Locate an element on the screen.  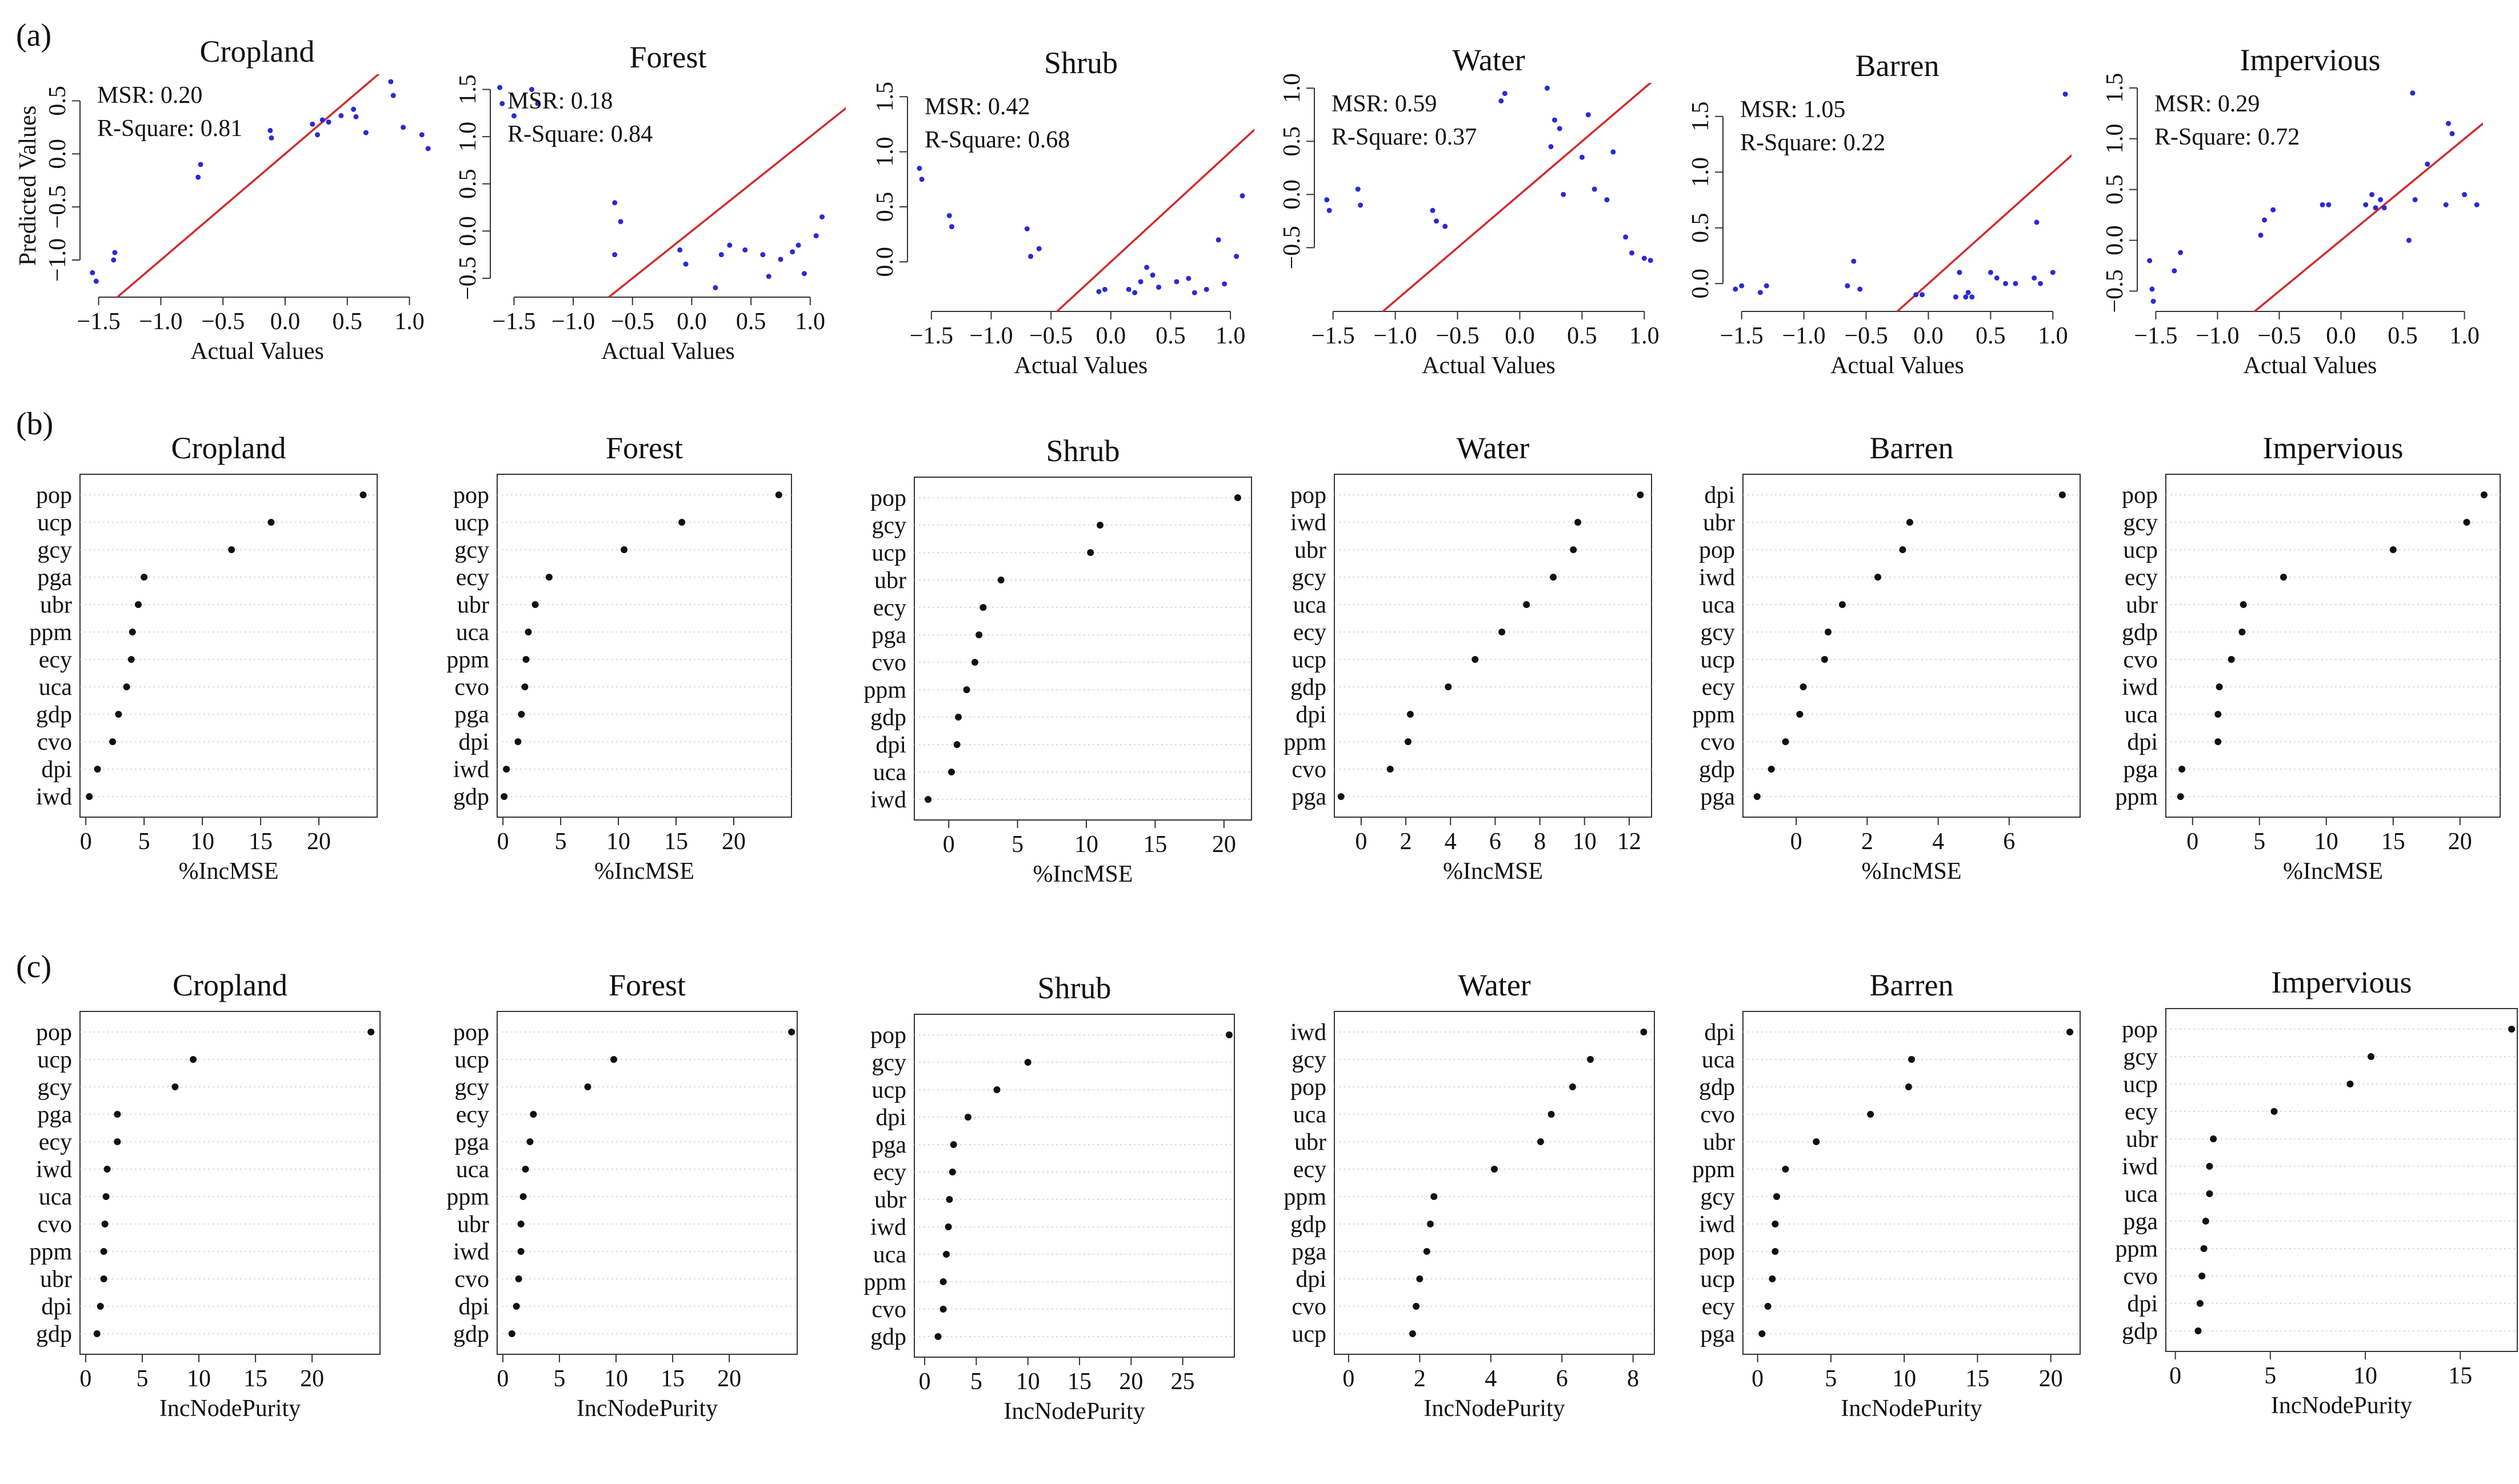
panel-title: Cropland is located at coordinates (230, 985).